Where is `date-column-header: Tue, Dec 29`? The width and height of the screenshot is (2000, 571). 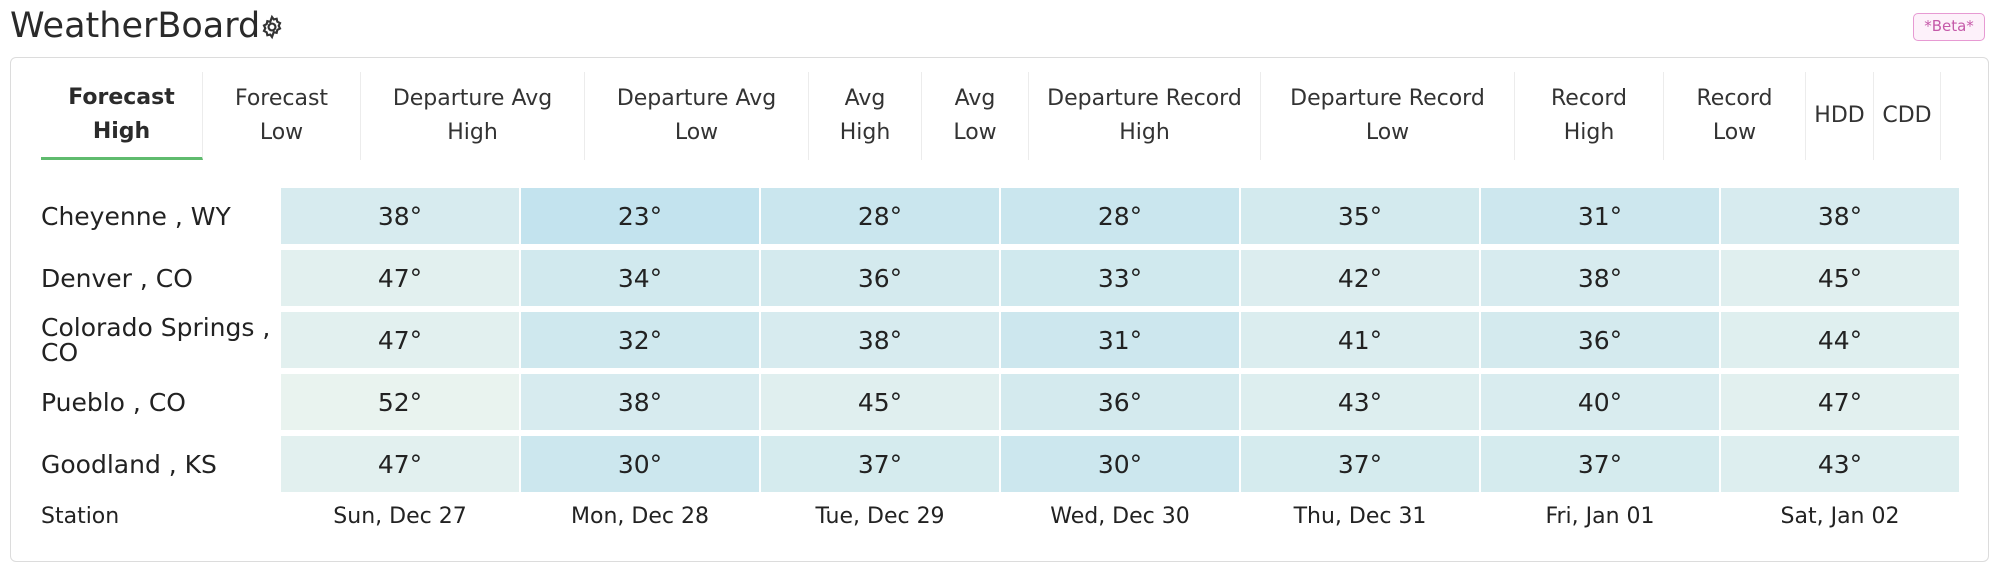
date-column-header: Tue, Dec 29 is located at coordinates (880, 516).